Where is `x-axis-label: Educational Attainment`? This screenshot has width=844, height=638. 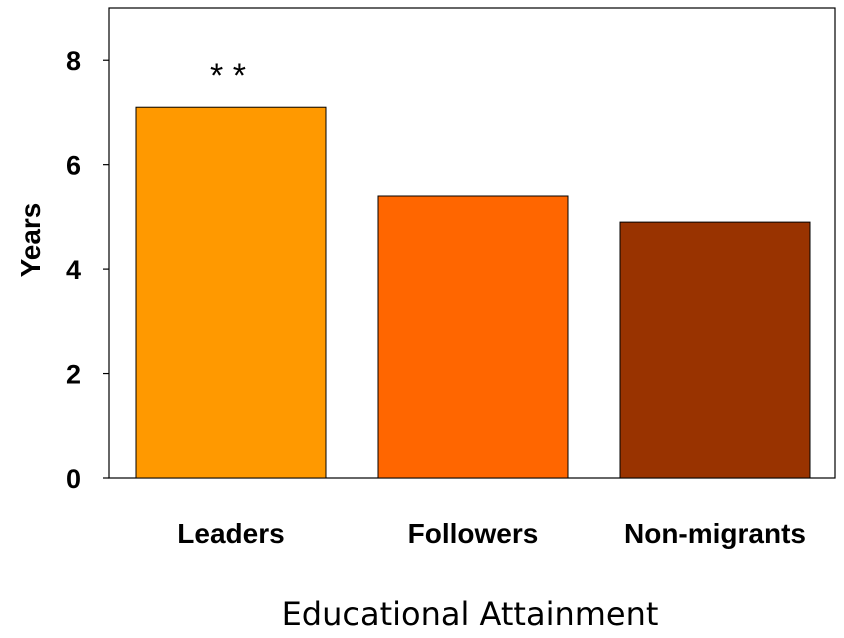
x-axis-label: Educational Attainment is located at coordinates (470, 614).